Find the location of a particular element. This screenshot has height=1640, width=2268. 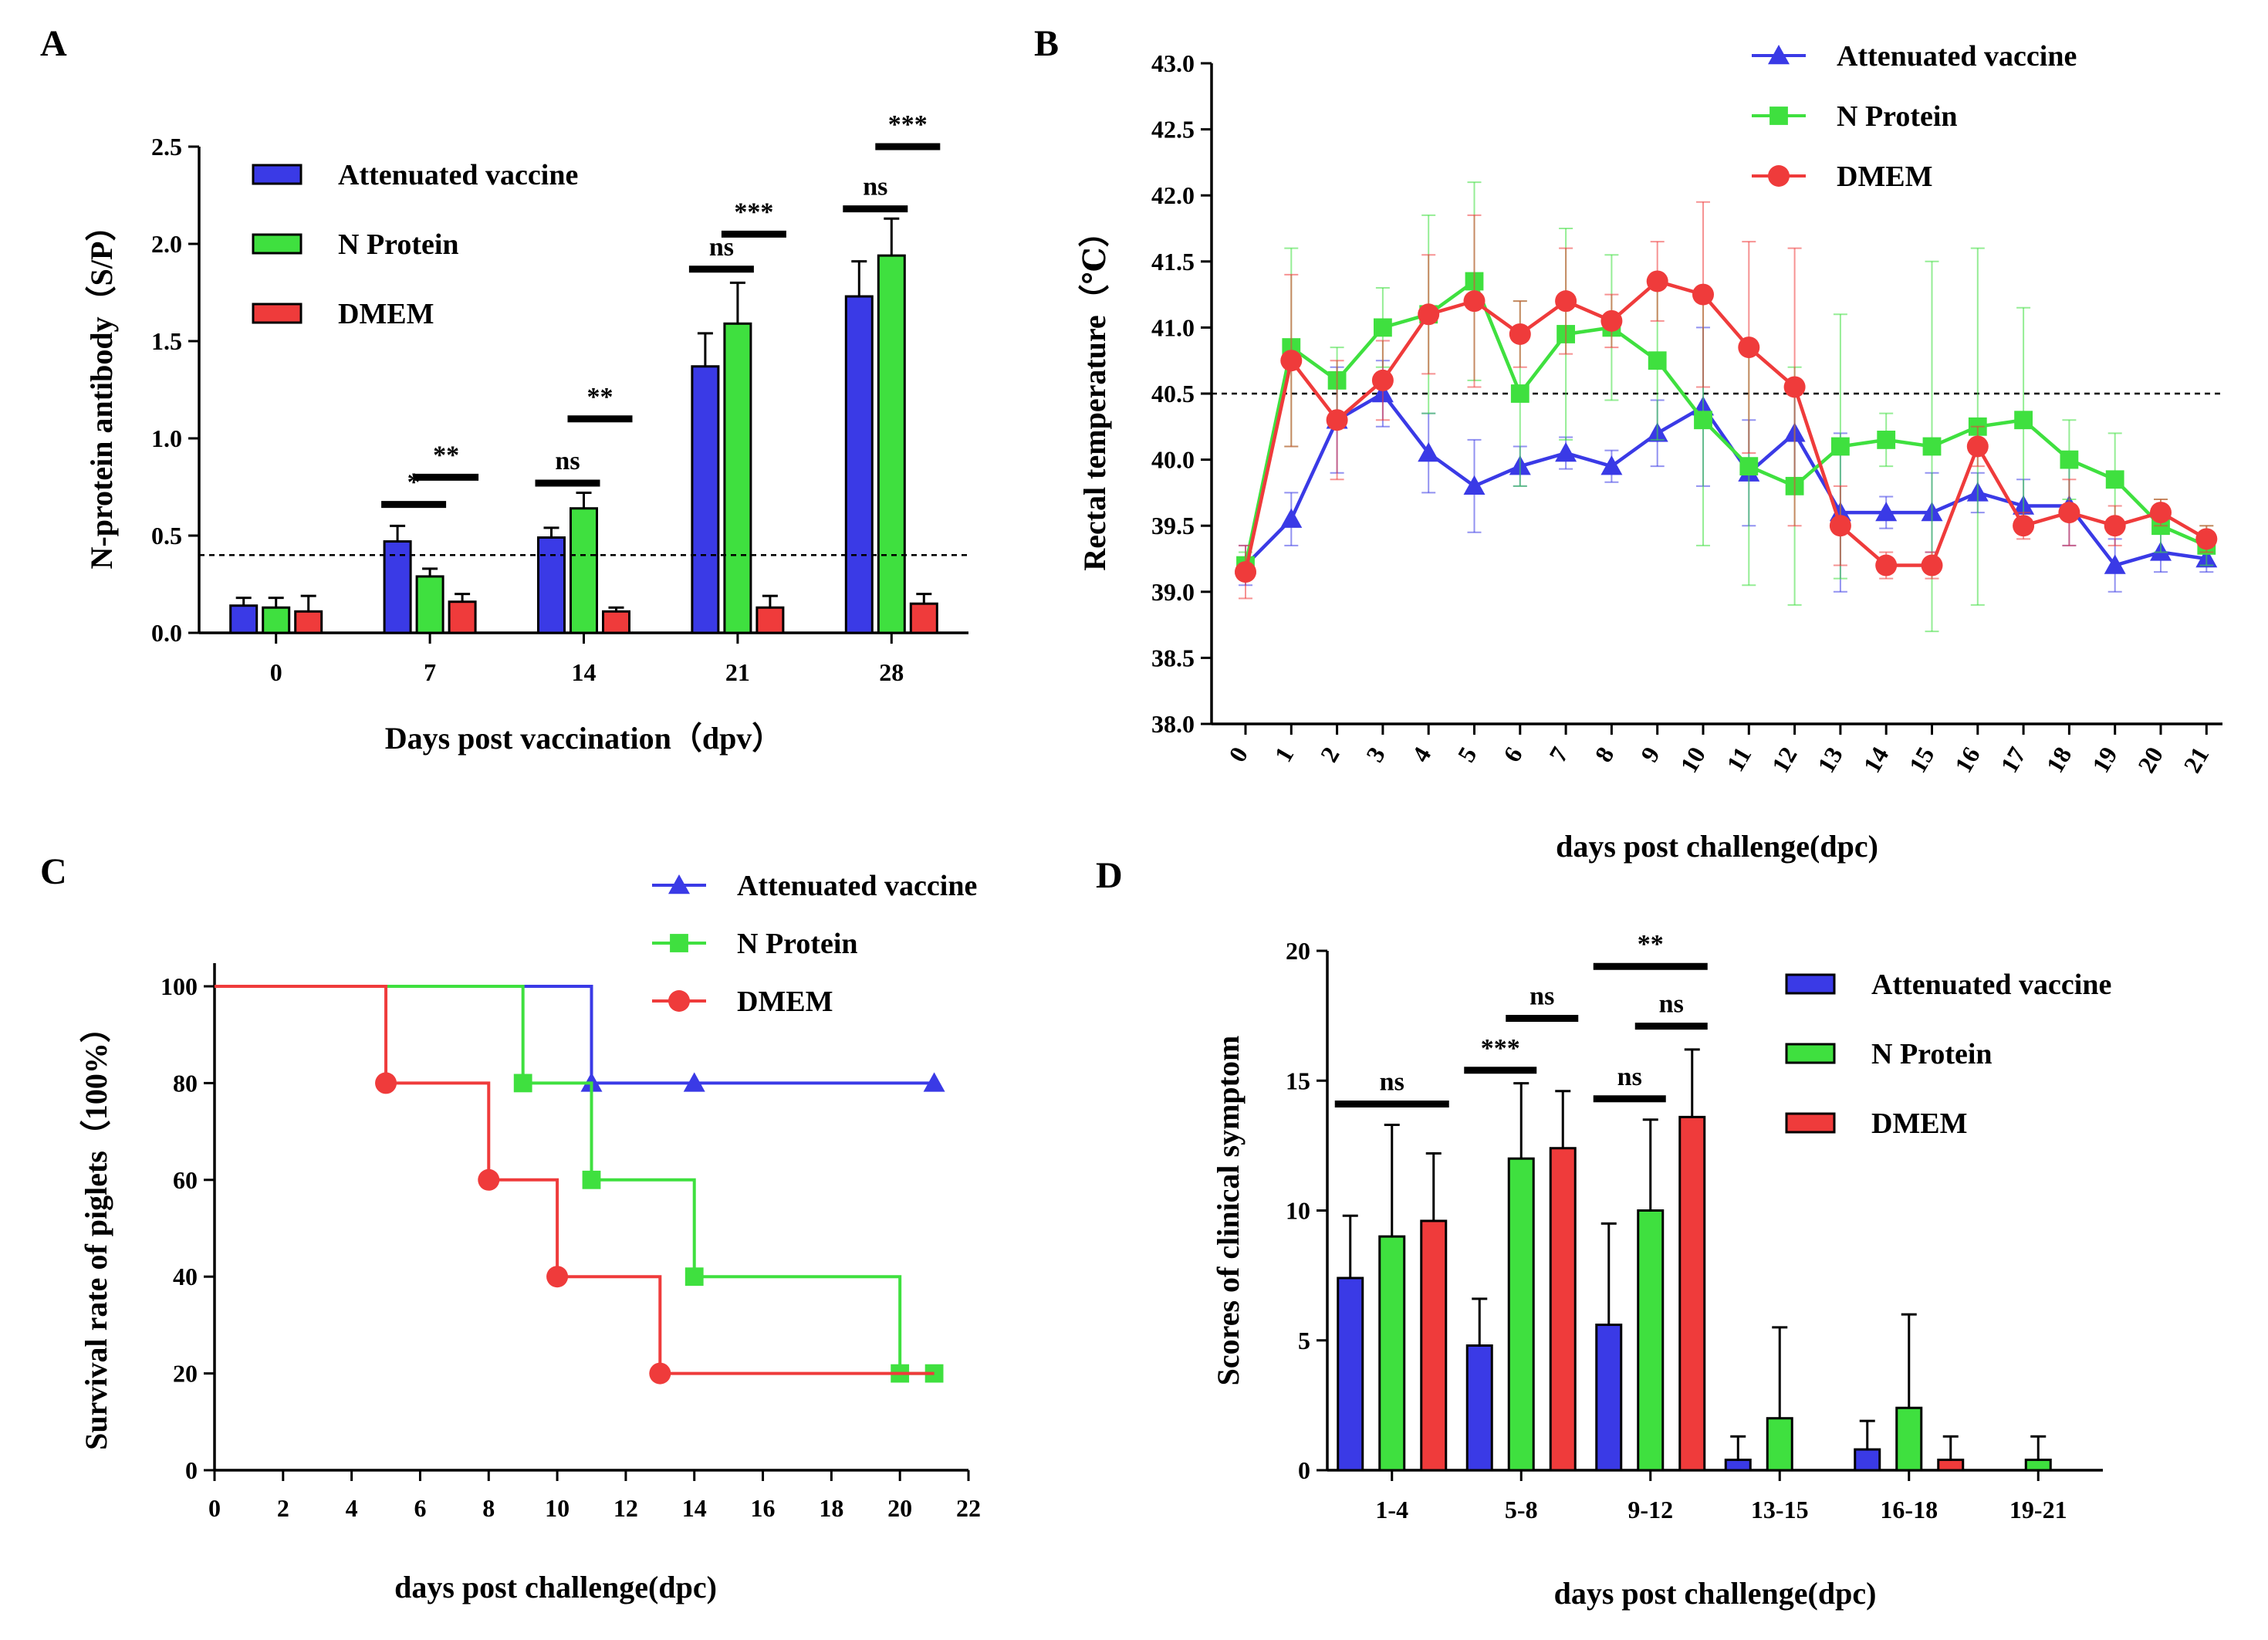

x-tick-label: 3 is located at coordinates (1375, 754).